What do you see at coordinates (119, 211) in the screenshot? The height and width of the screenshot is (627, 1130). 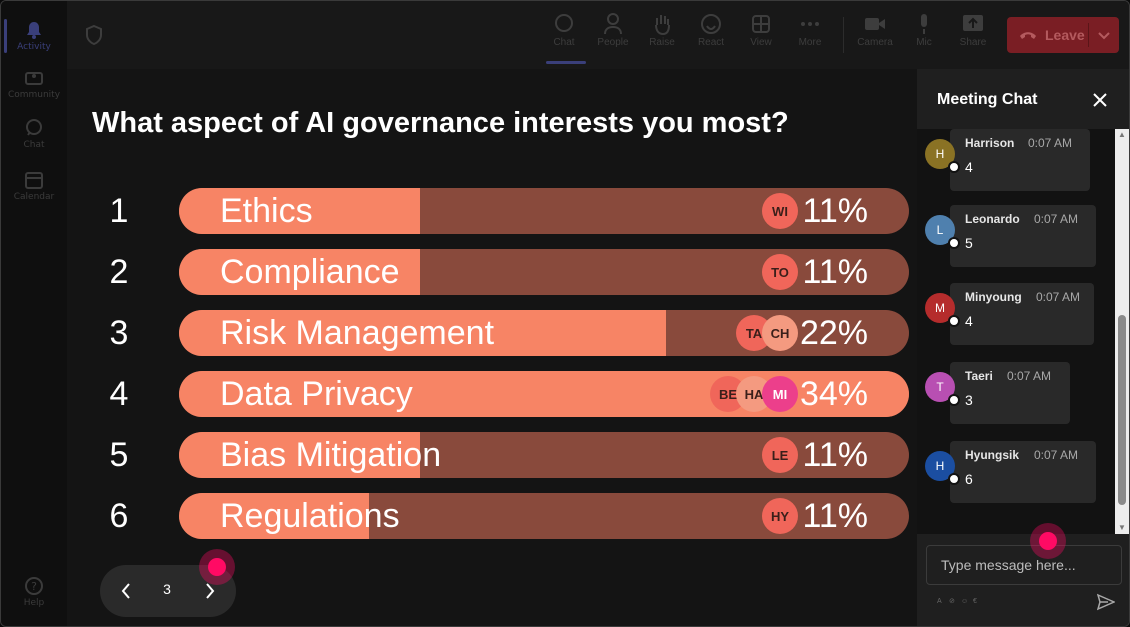 I see `option-number: 1` at bounding box center [119, 211].